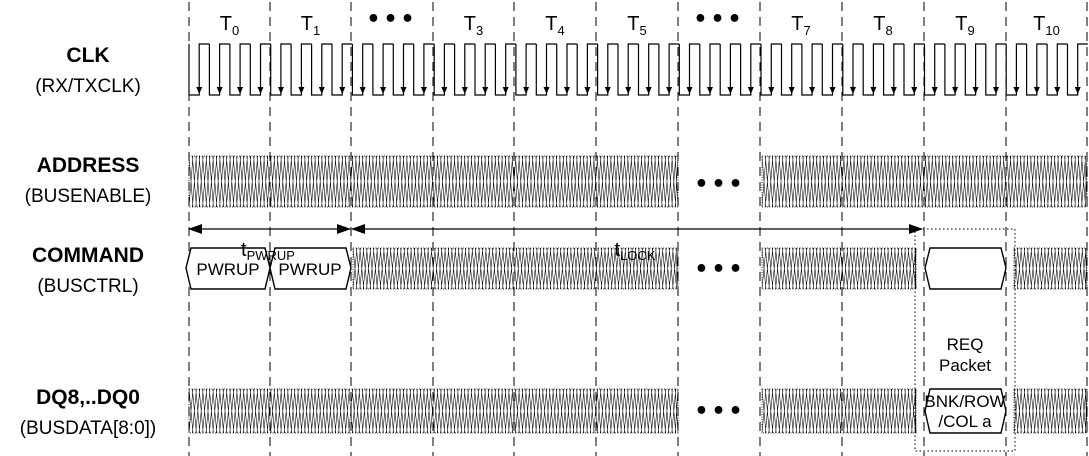 The image size is (1089, 456). I want to click on time-labels: T0 T1 ••• T3 T4 T5 ••• T7 T8 T9 T10, so click(640, 22).